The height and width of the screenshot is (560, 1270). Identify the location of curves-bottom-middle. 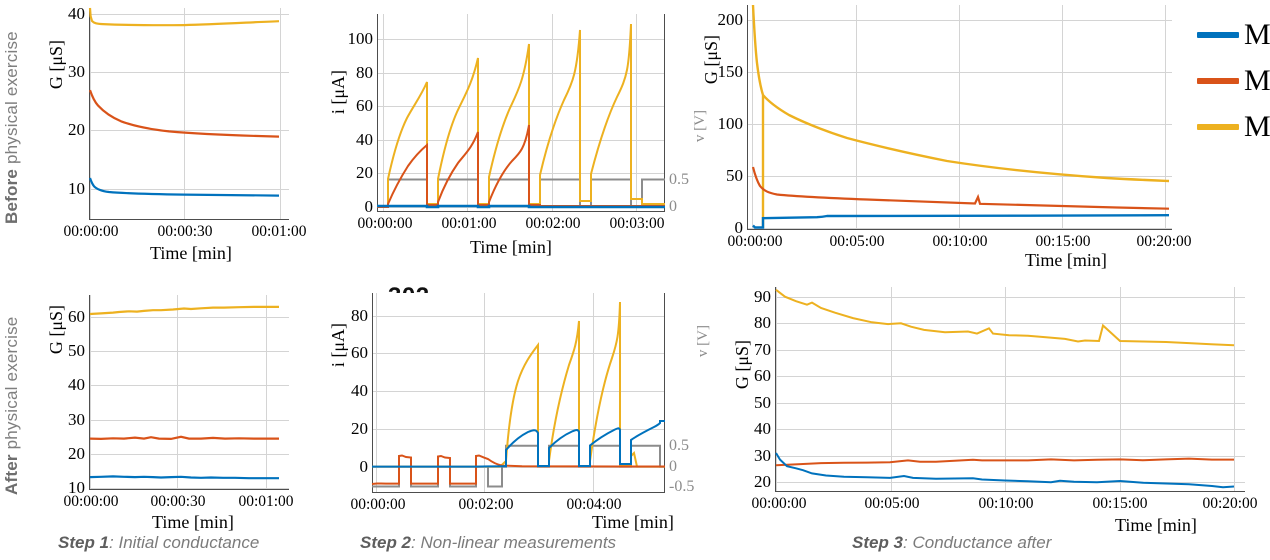
(518, 394).